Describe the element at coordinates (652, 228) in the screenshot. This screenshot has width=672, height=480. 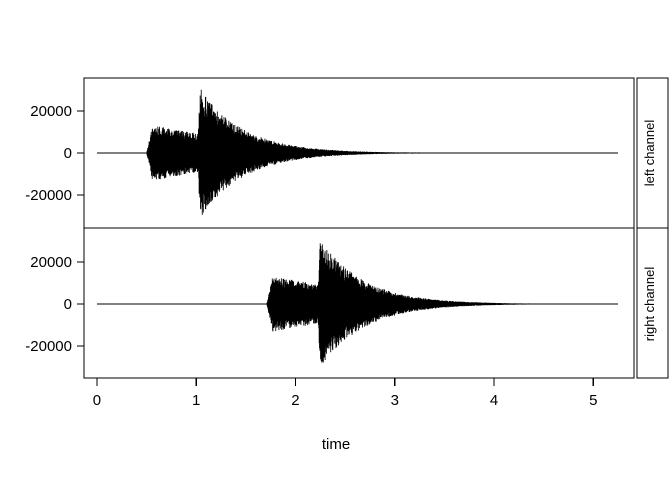
I see `strip-frame` at that location.